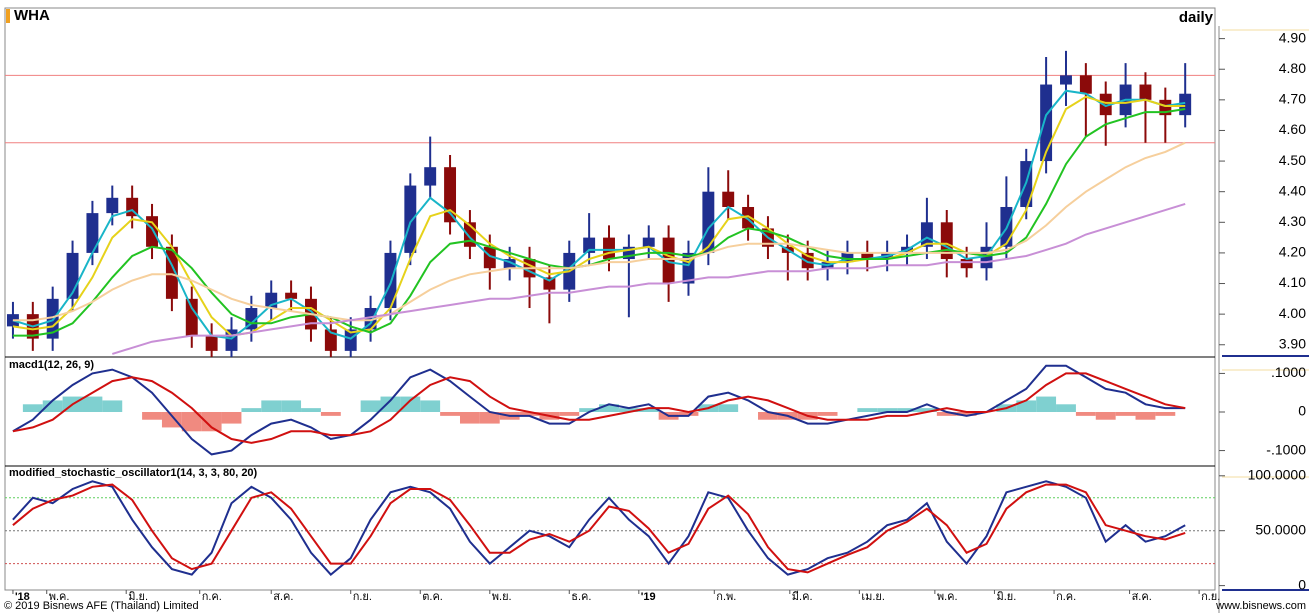 The width and height of the screenshot is (1309, 613). I want to click on y-tick-label: 3.90, so click(1292, 343).